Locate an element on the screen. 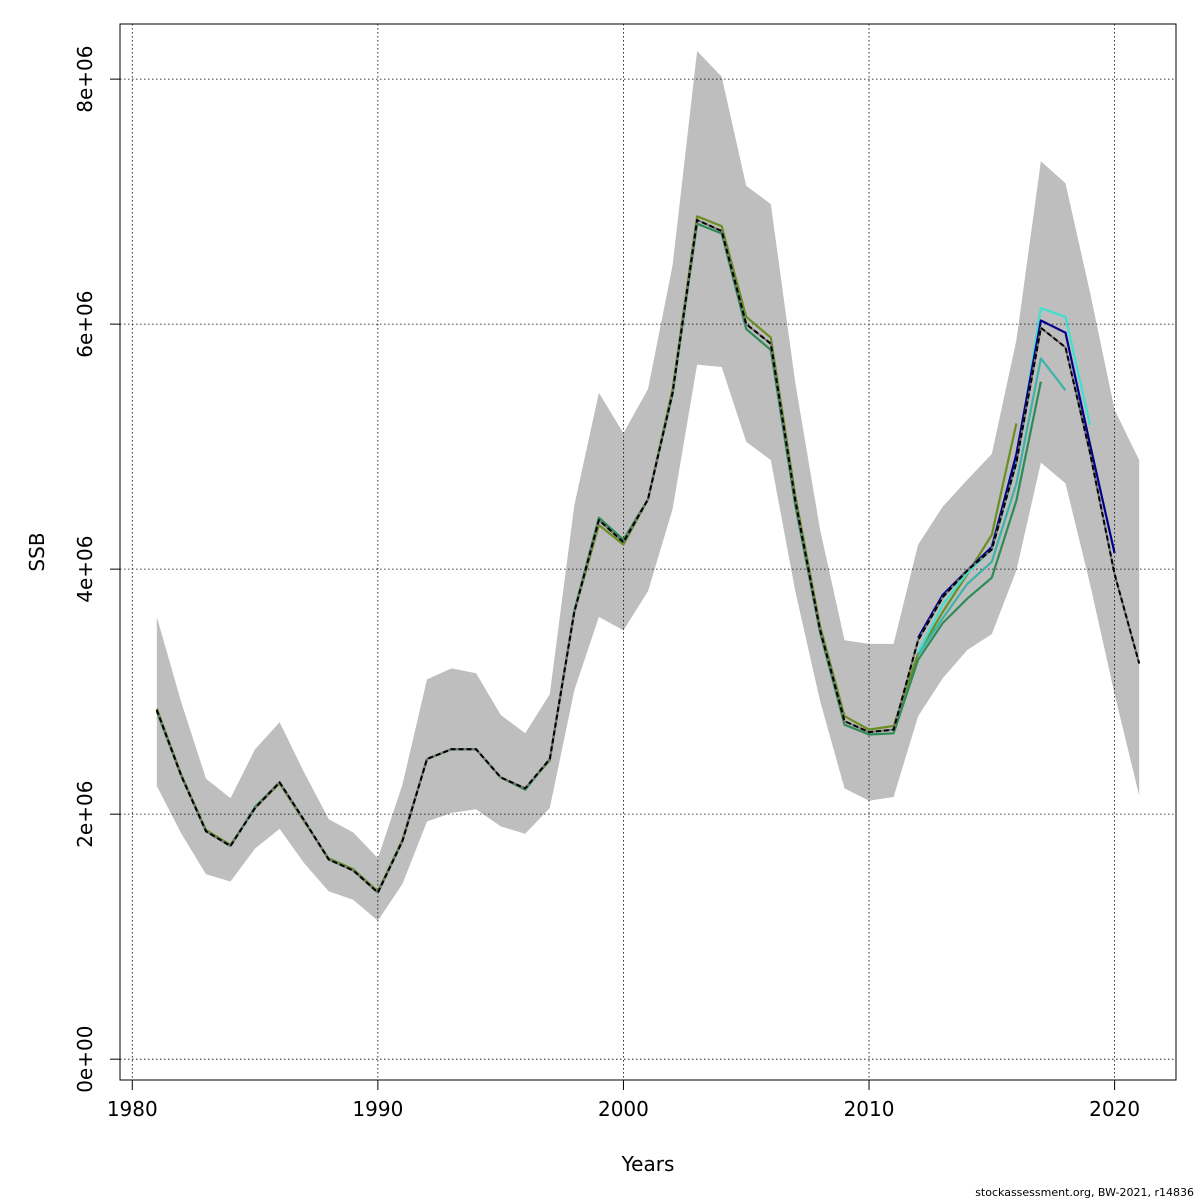 The image size is (1200, 1200). y-tick-label: 6e+06 is located at coordinates (85, 324).